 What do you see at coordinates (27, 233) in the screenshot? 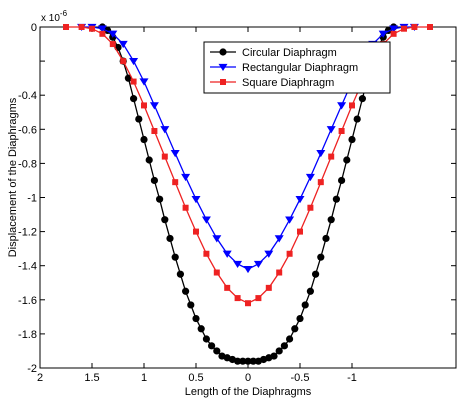
I see `y-tick-label: -1.2` at bounding box center [27, 233].